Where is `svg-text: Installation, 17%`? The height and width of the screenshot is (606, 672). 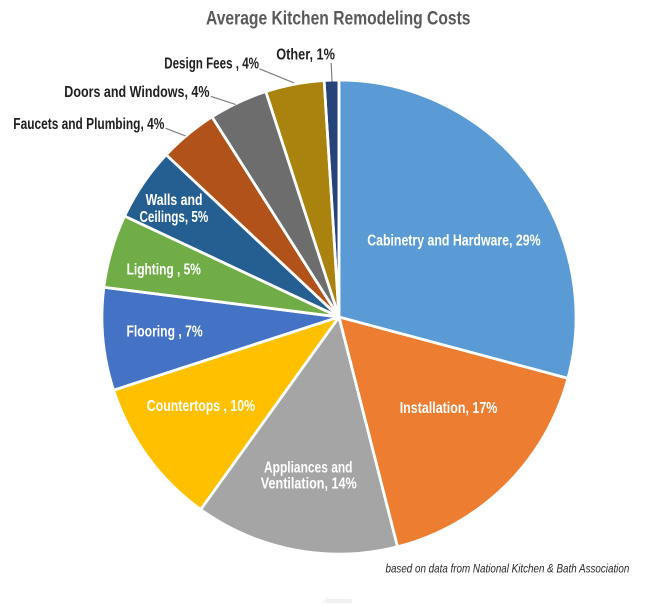
svg-text: Installation, 17% is located at coordinates (449, 408).